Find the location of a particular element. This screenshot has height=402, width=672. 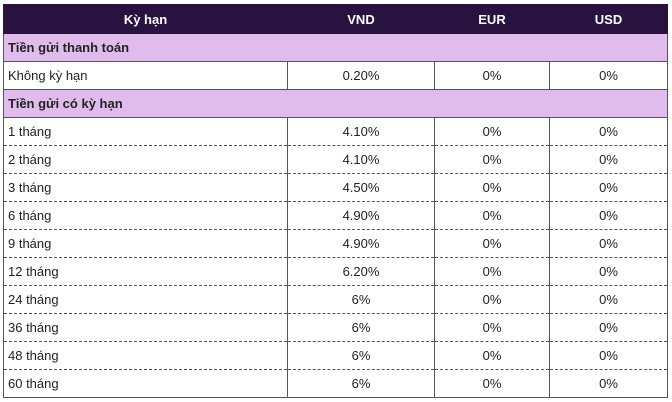

table-row: 60 tháng 6% 0% 0% is located at coordinates (335, 383).